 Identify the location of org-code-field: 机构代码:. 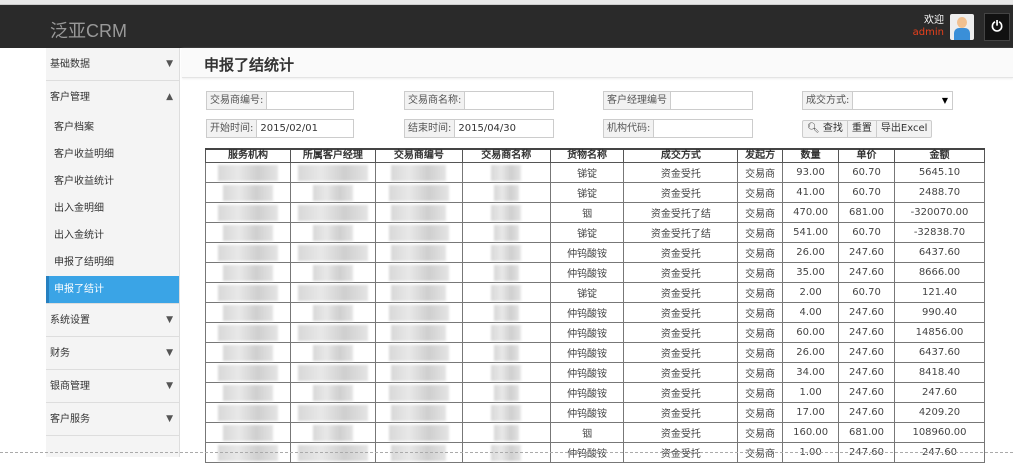
(678, 128).